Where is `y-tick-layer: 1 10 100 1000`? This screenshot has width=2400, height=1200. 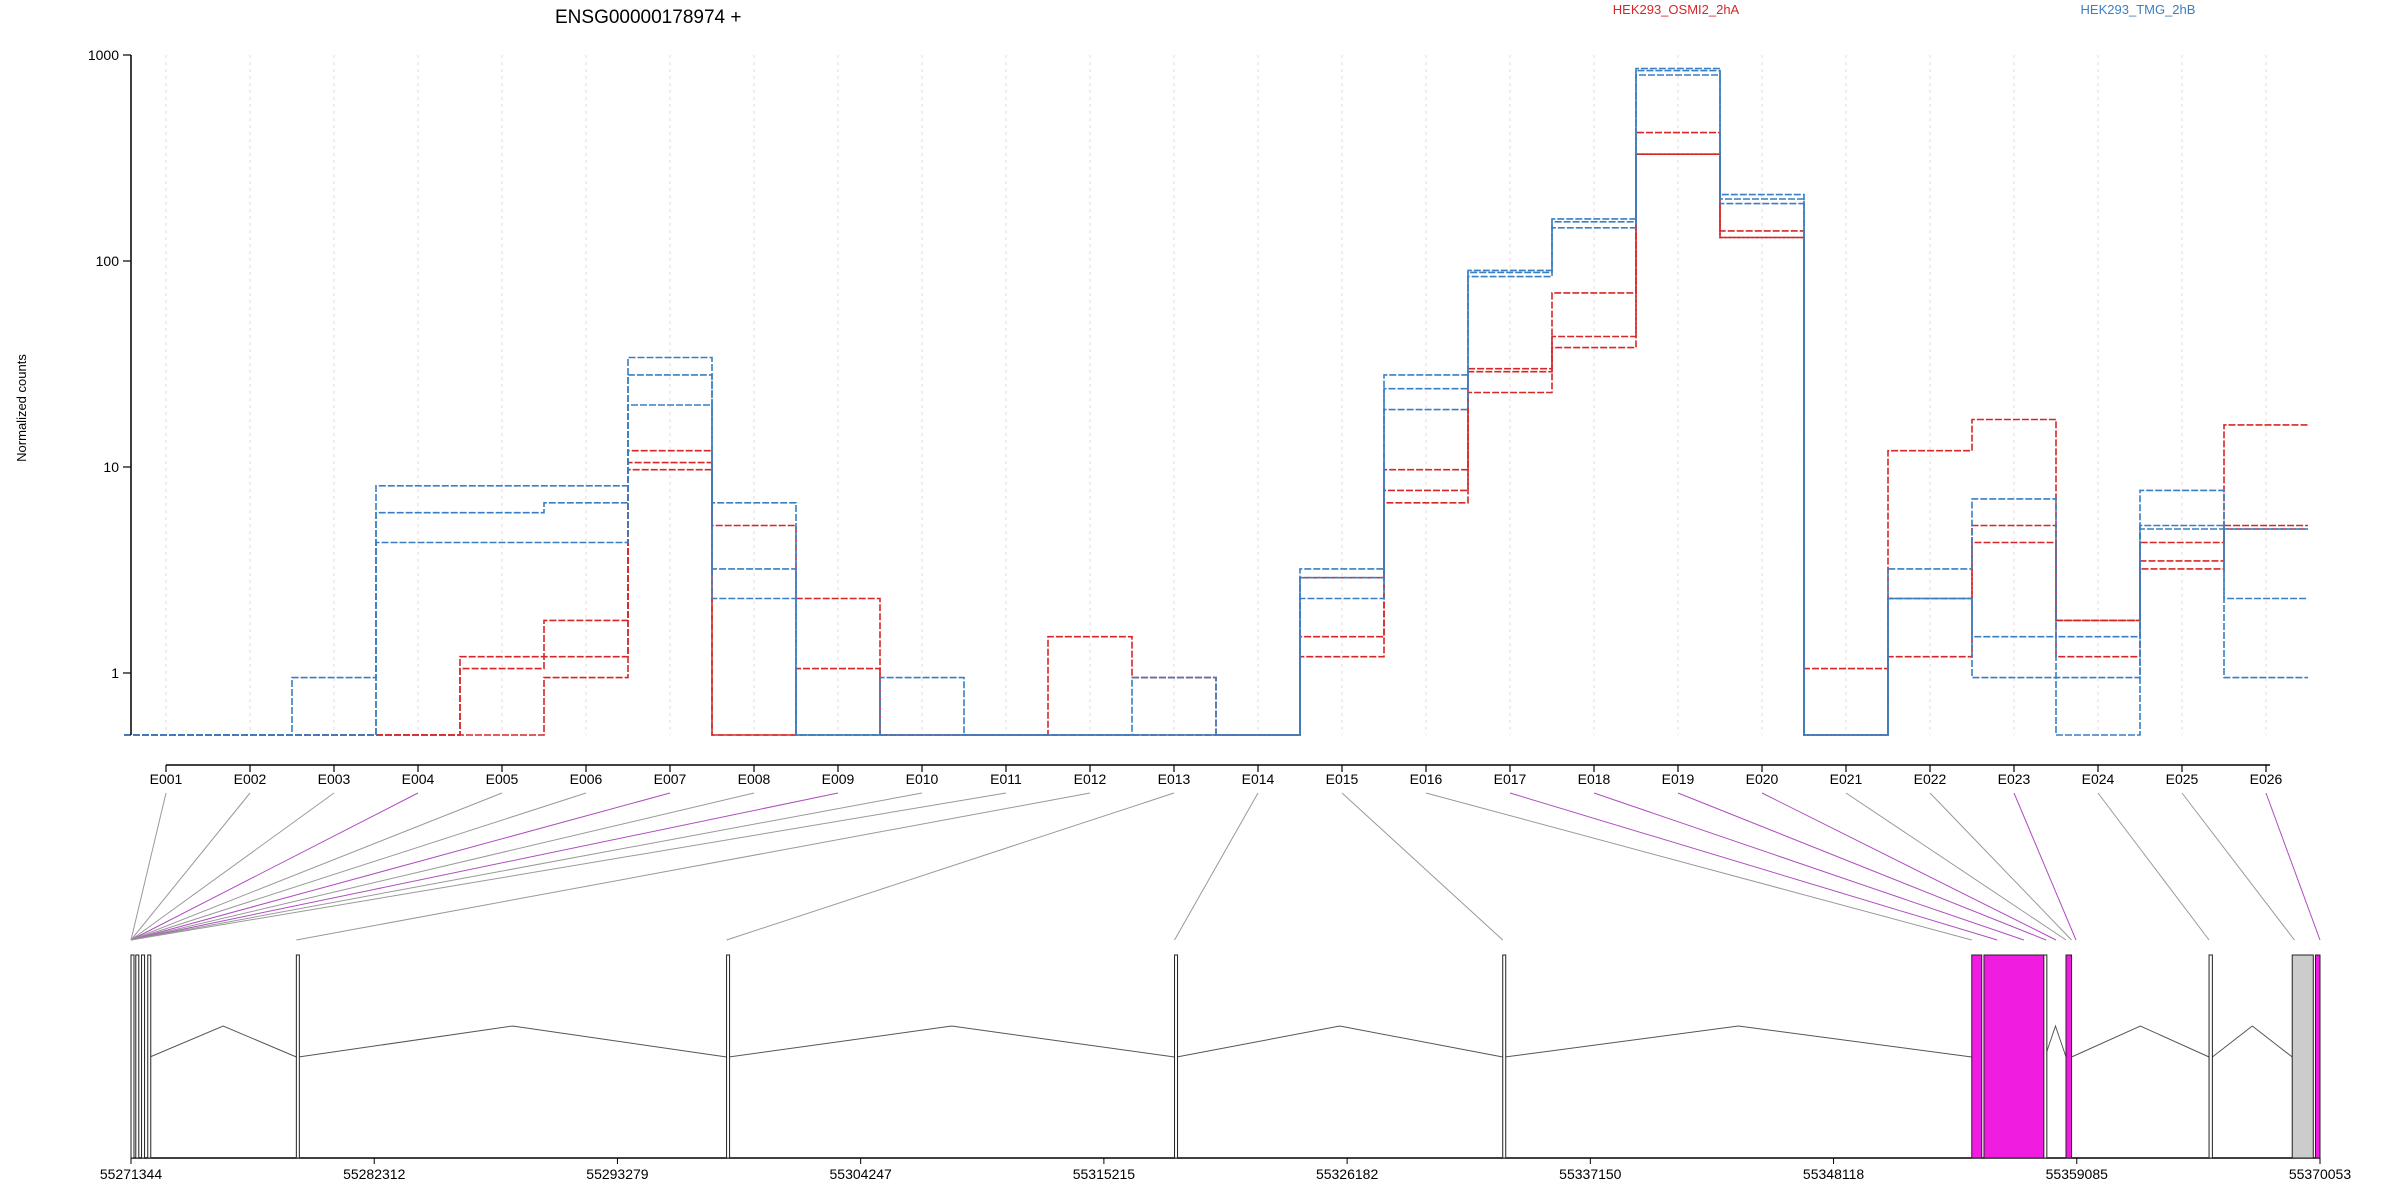 y-tick-layer: 1 10 100 1000 is located at coordinates (109, 364).